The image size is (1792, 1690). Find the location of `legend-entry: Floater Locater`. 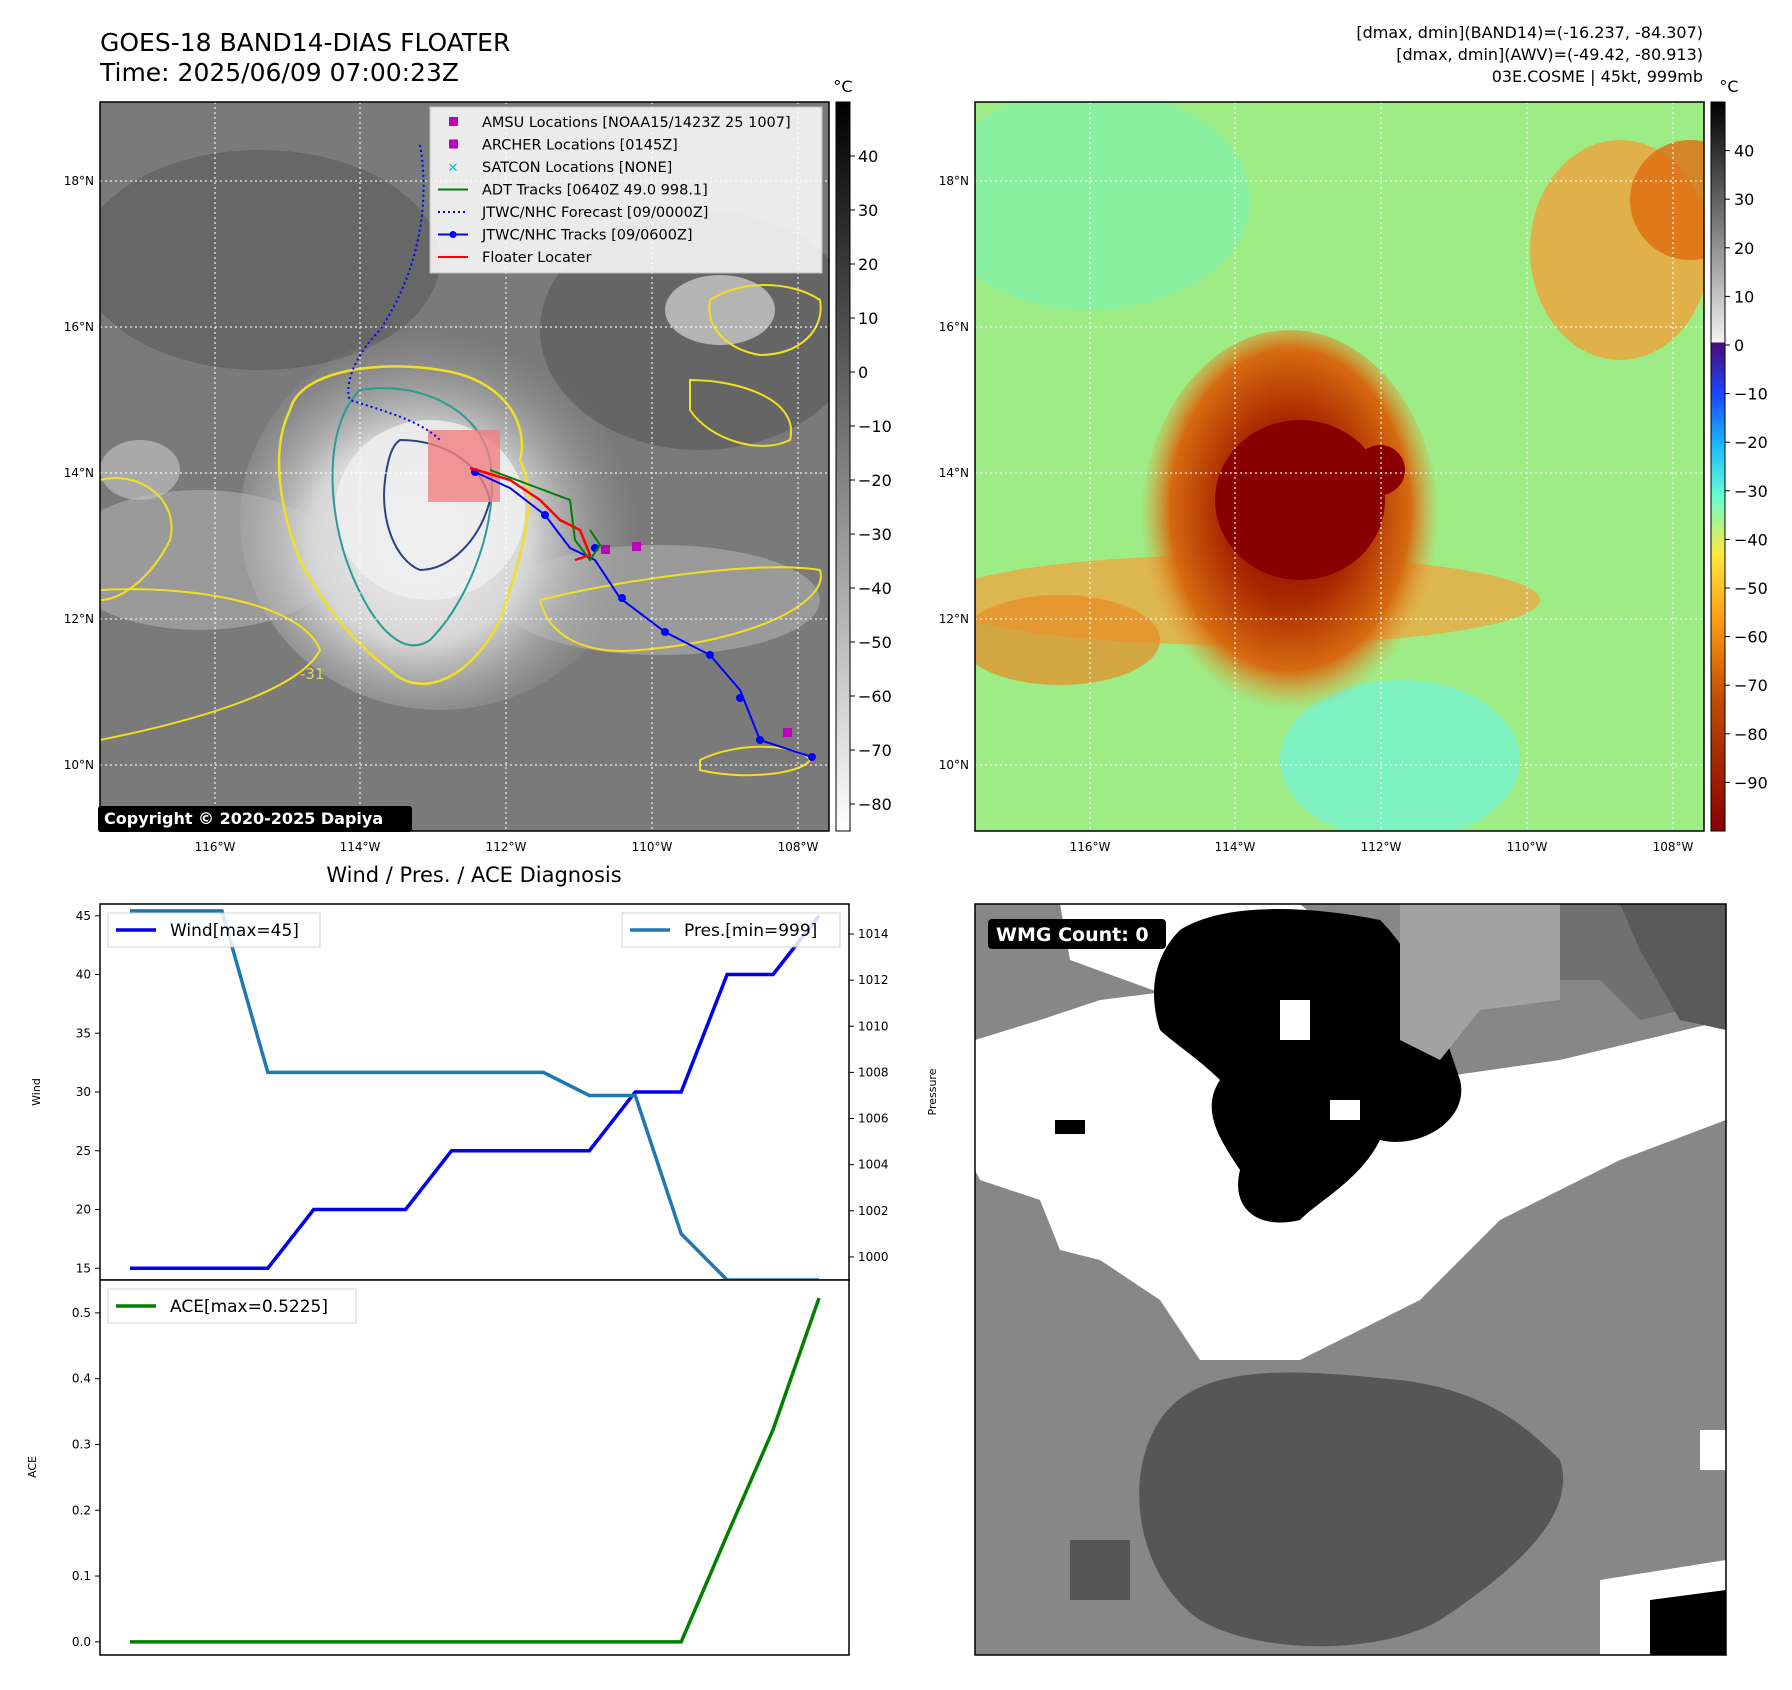

legend-entry: Floater Locater is located at coordinates (514, 258).